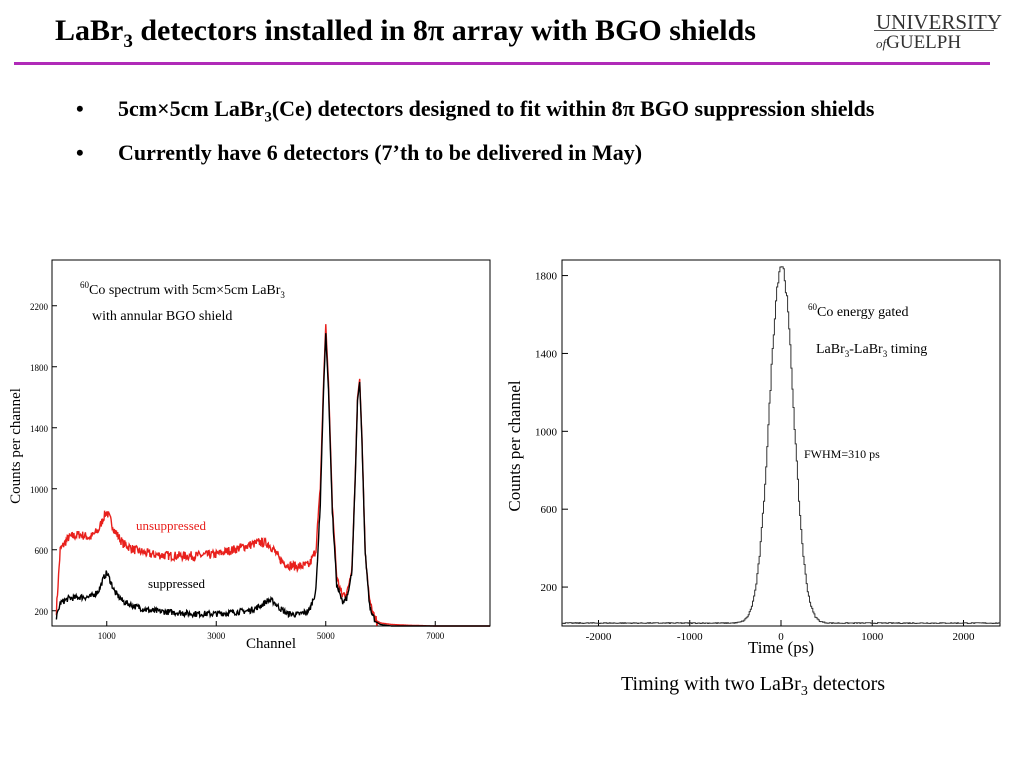  I want to click on spectrum-annotation-line2: with annular BGO shield, so click(162, 316).